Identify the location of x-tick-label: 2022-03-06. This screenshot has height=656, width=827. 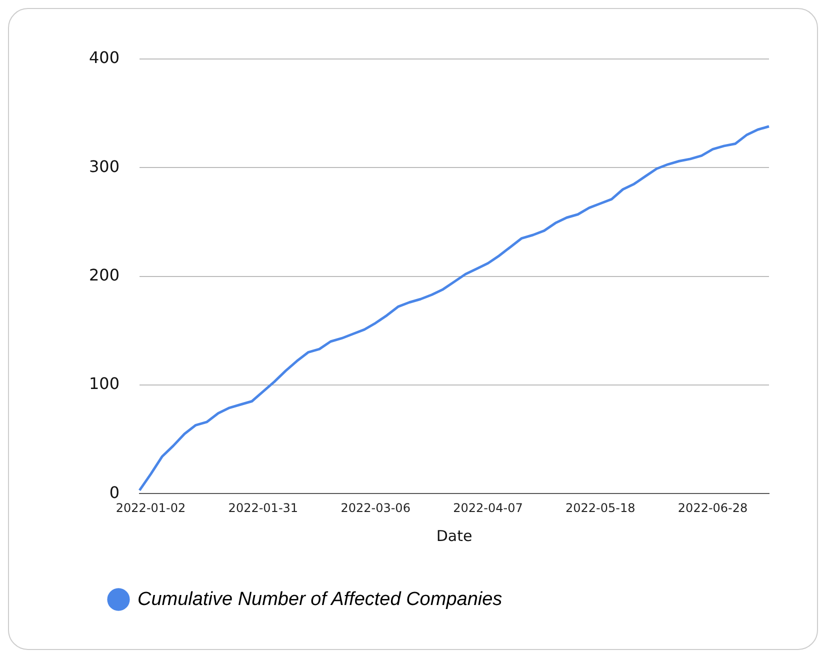
(375, 507).